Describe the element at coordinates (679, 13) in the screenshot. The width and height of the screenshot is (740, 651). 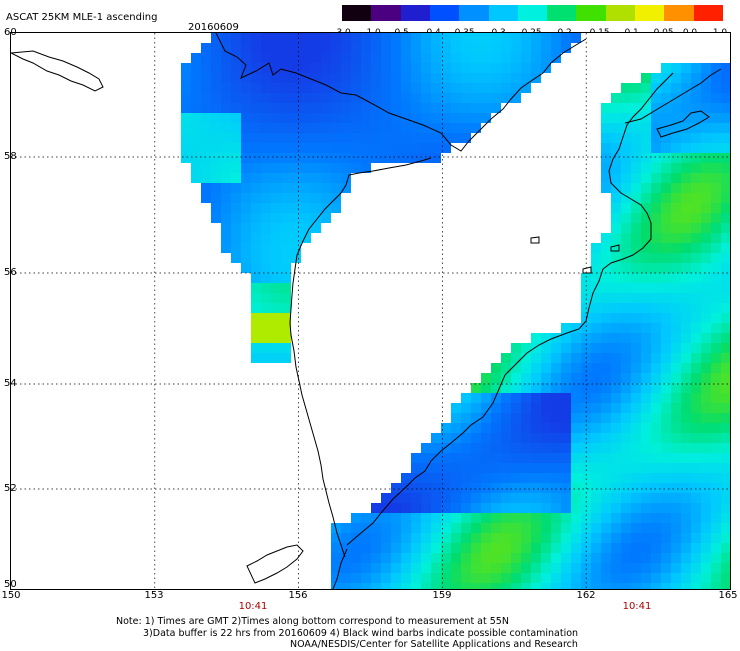
I see `color-swatch` at that location.